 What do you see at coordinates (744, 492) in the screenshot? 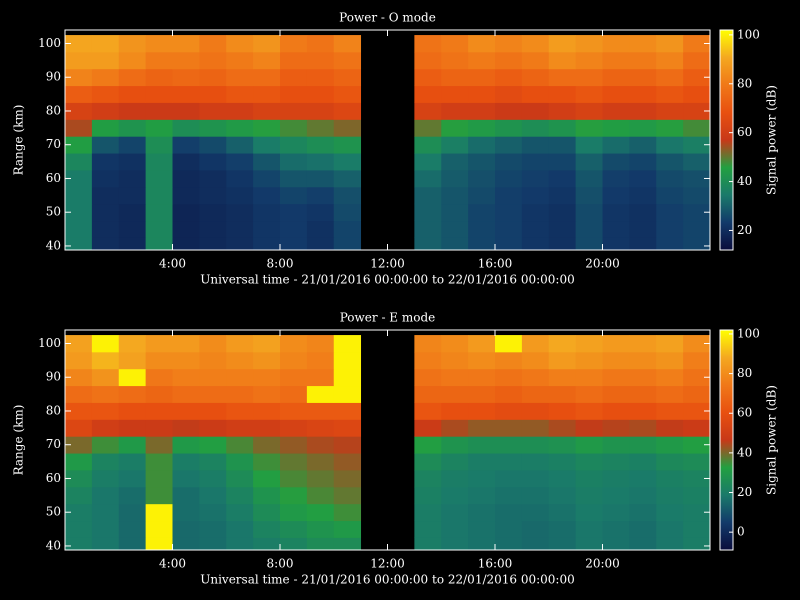
I see `colorbar-tick-label: 20` at bounding box center [744, 492].